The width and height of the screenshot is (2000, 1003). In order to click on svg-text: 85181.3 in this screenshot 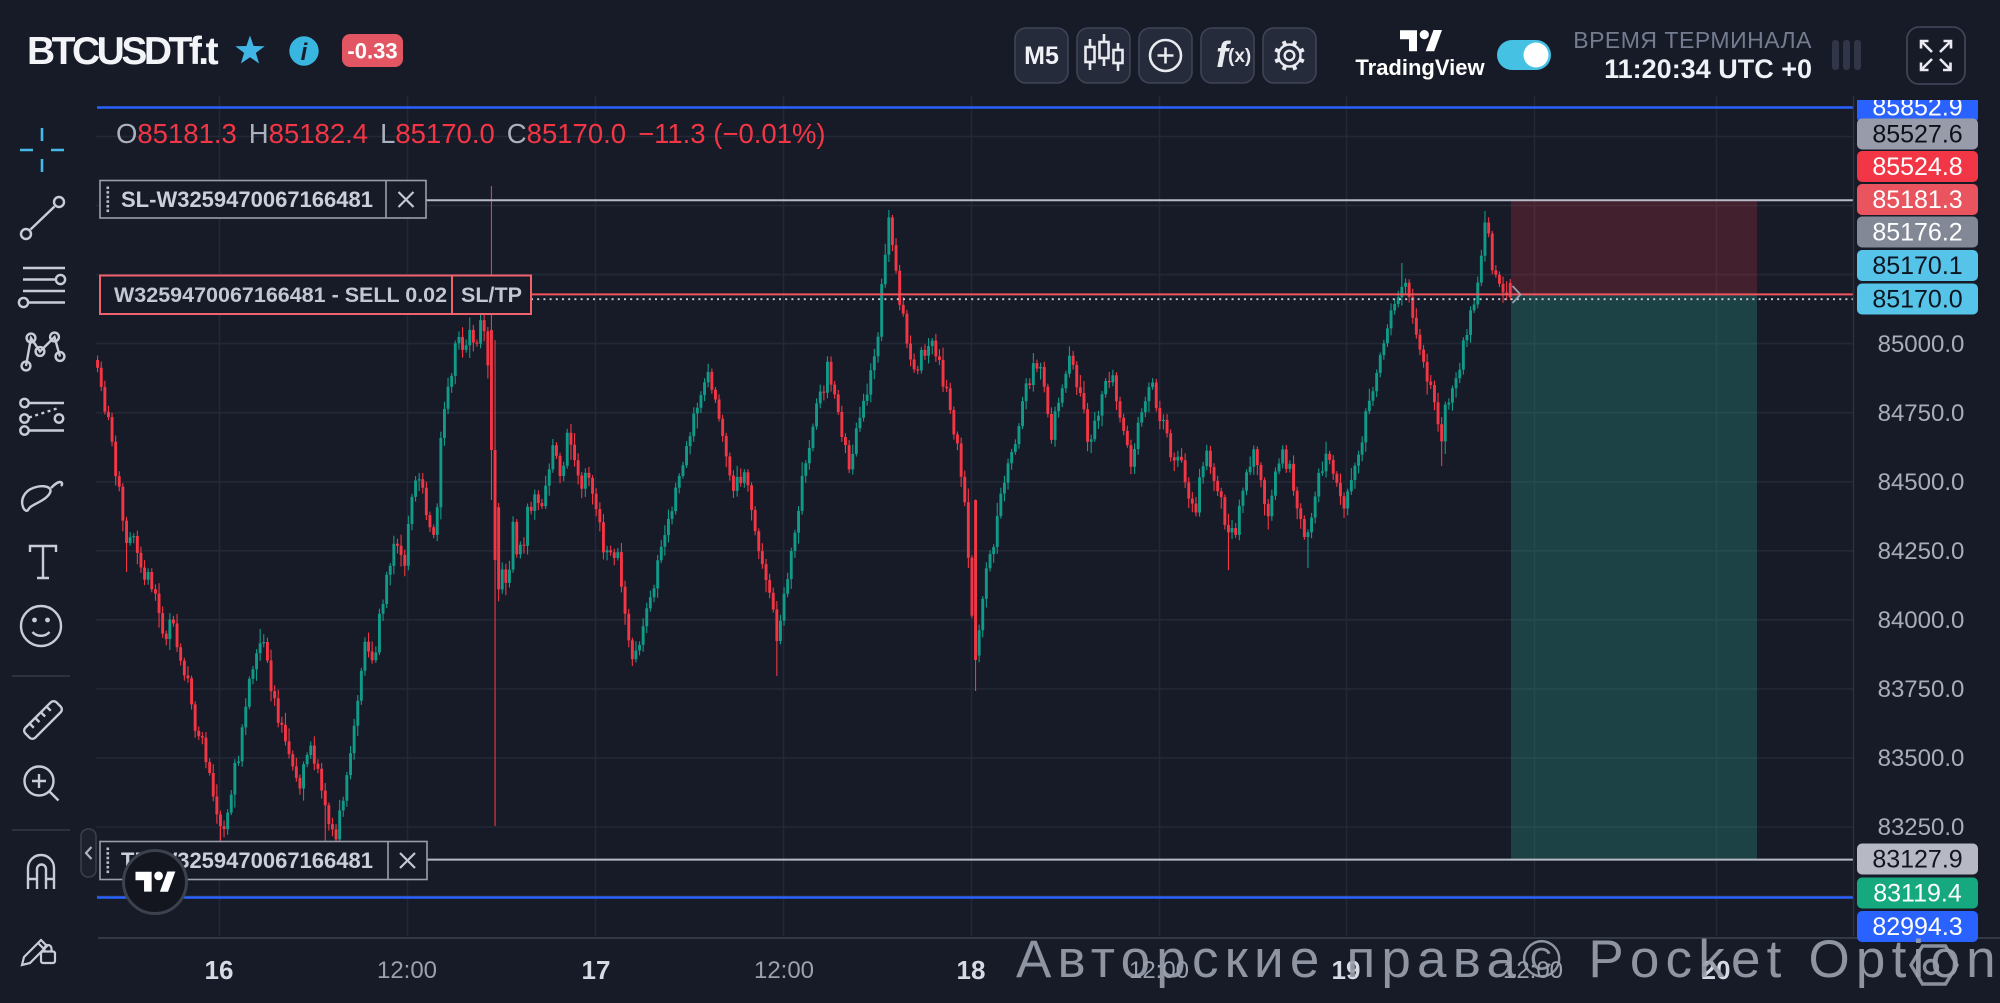, I will do `click(1917, 200)`.